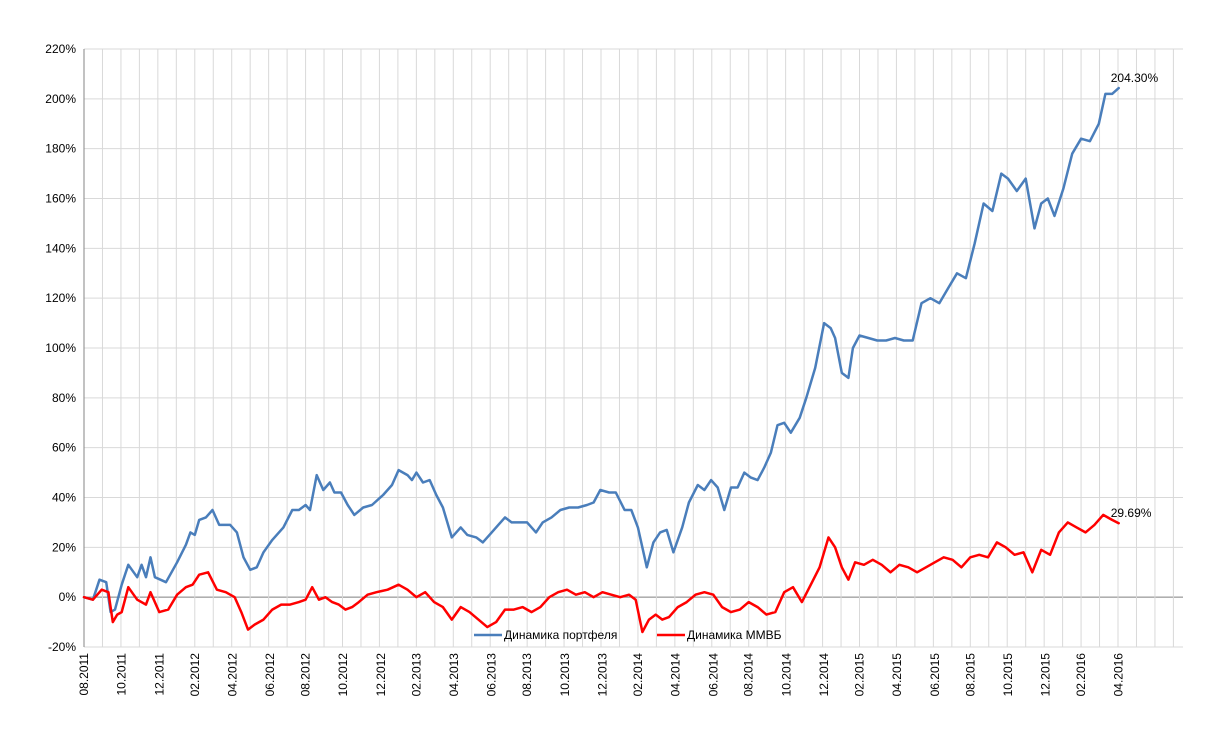 The height and width of the screenshot is (730, 1229). Describe the element at coordinates (64, 448) in the screenshot. I see `y-tick-label: 60%` at that location.